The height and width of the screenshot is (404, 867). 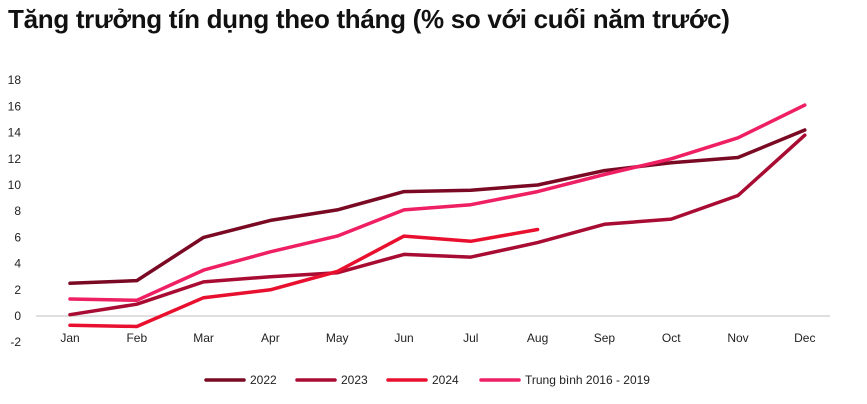 I want to click on x-axis: Jan Feb Mar Apr May Jun Jul Aug Sep Oct Nov Dec, so click(x=433, y=330).